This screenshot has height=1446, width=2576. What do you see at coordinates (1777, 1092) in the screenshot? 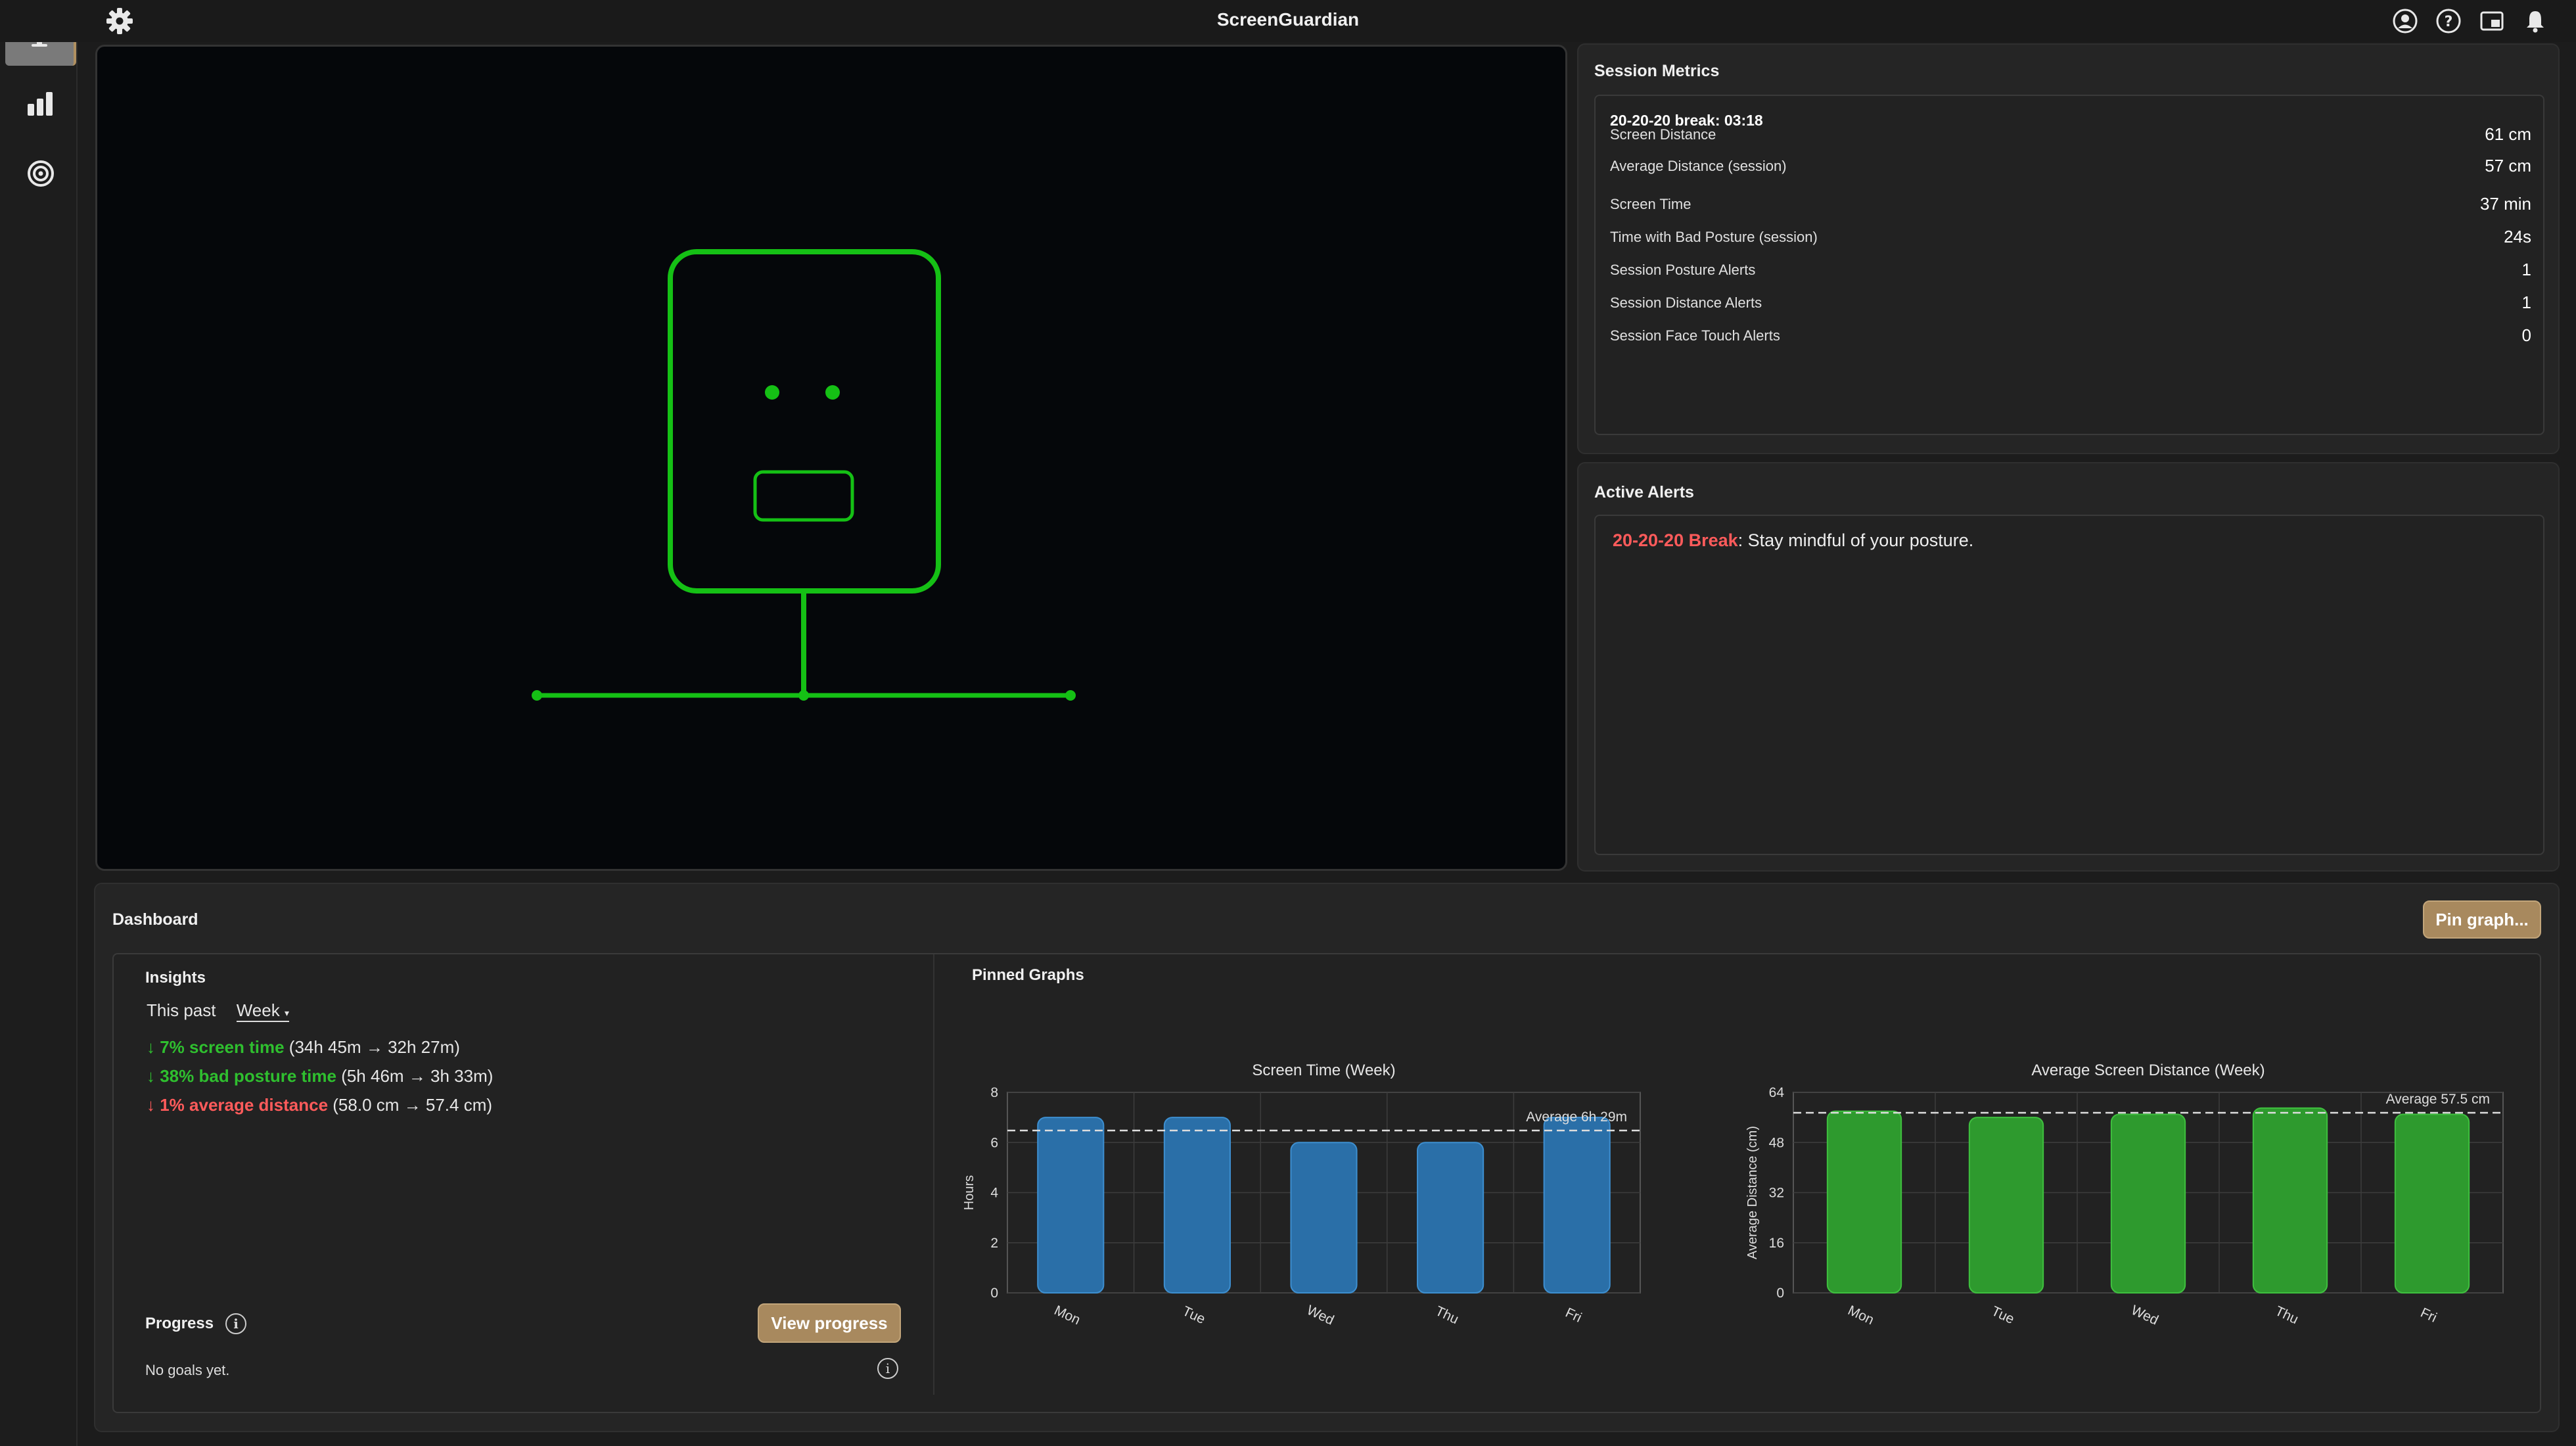
I see `y-tick-label: 64` at bounding box center [1777, 1092].